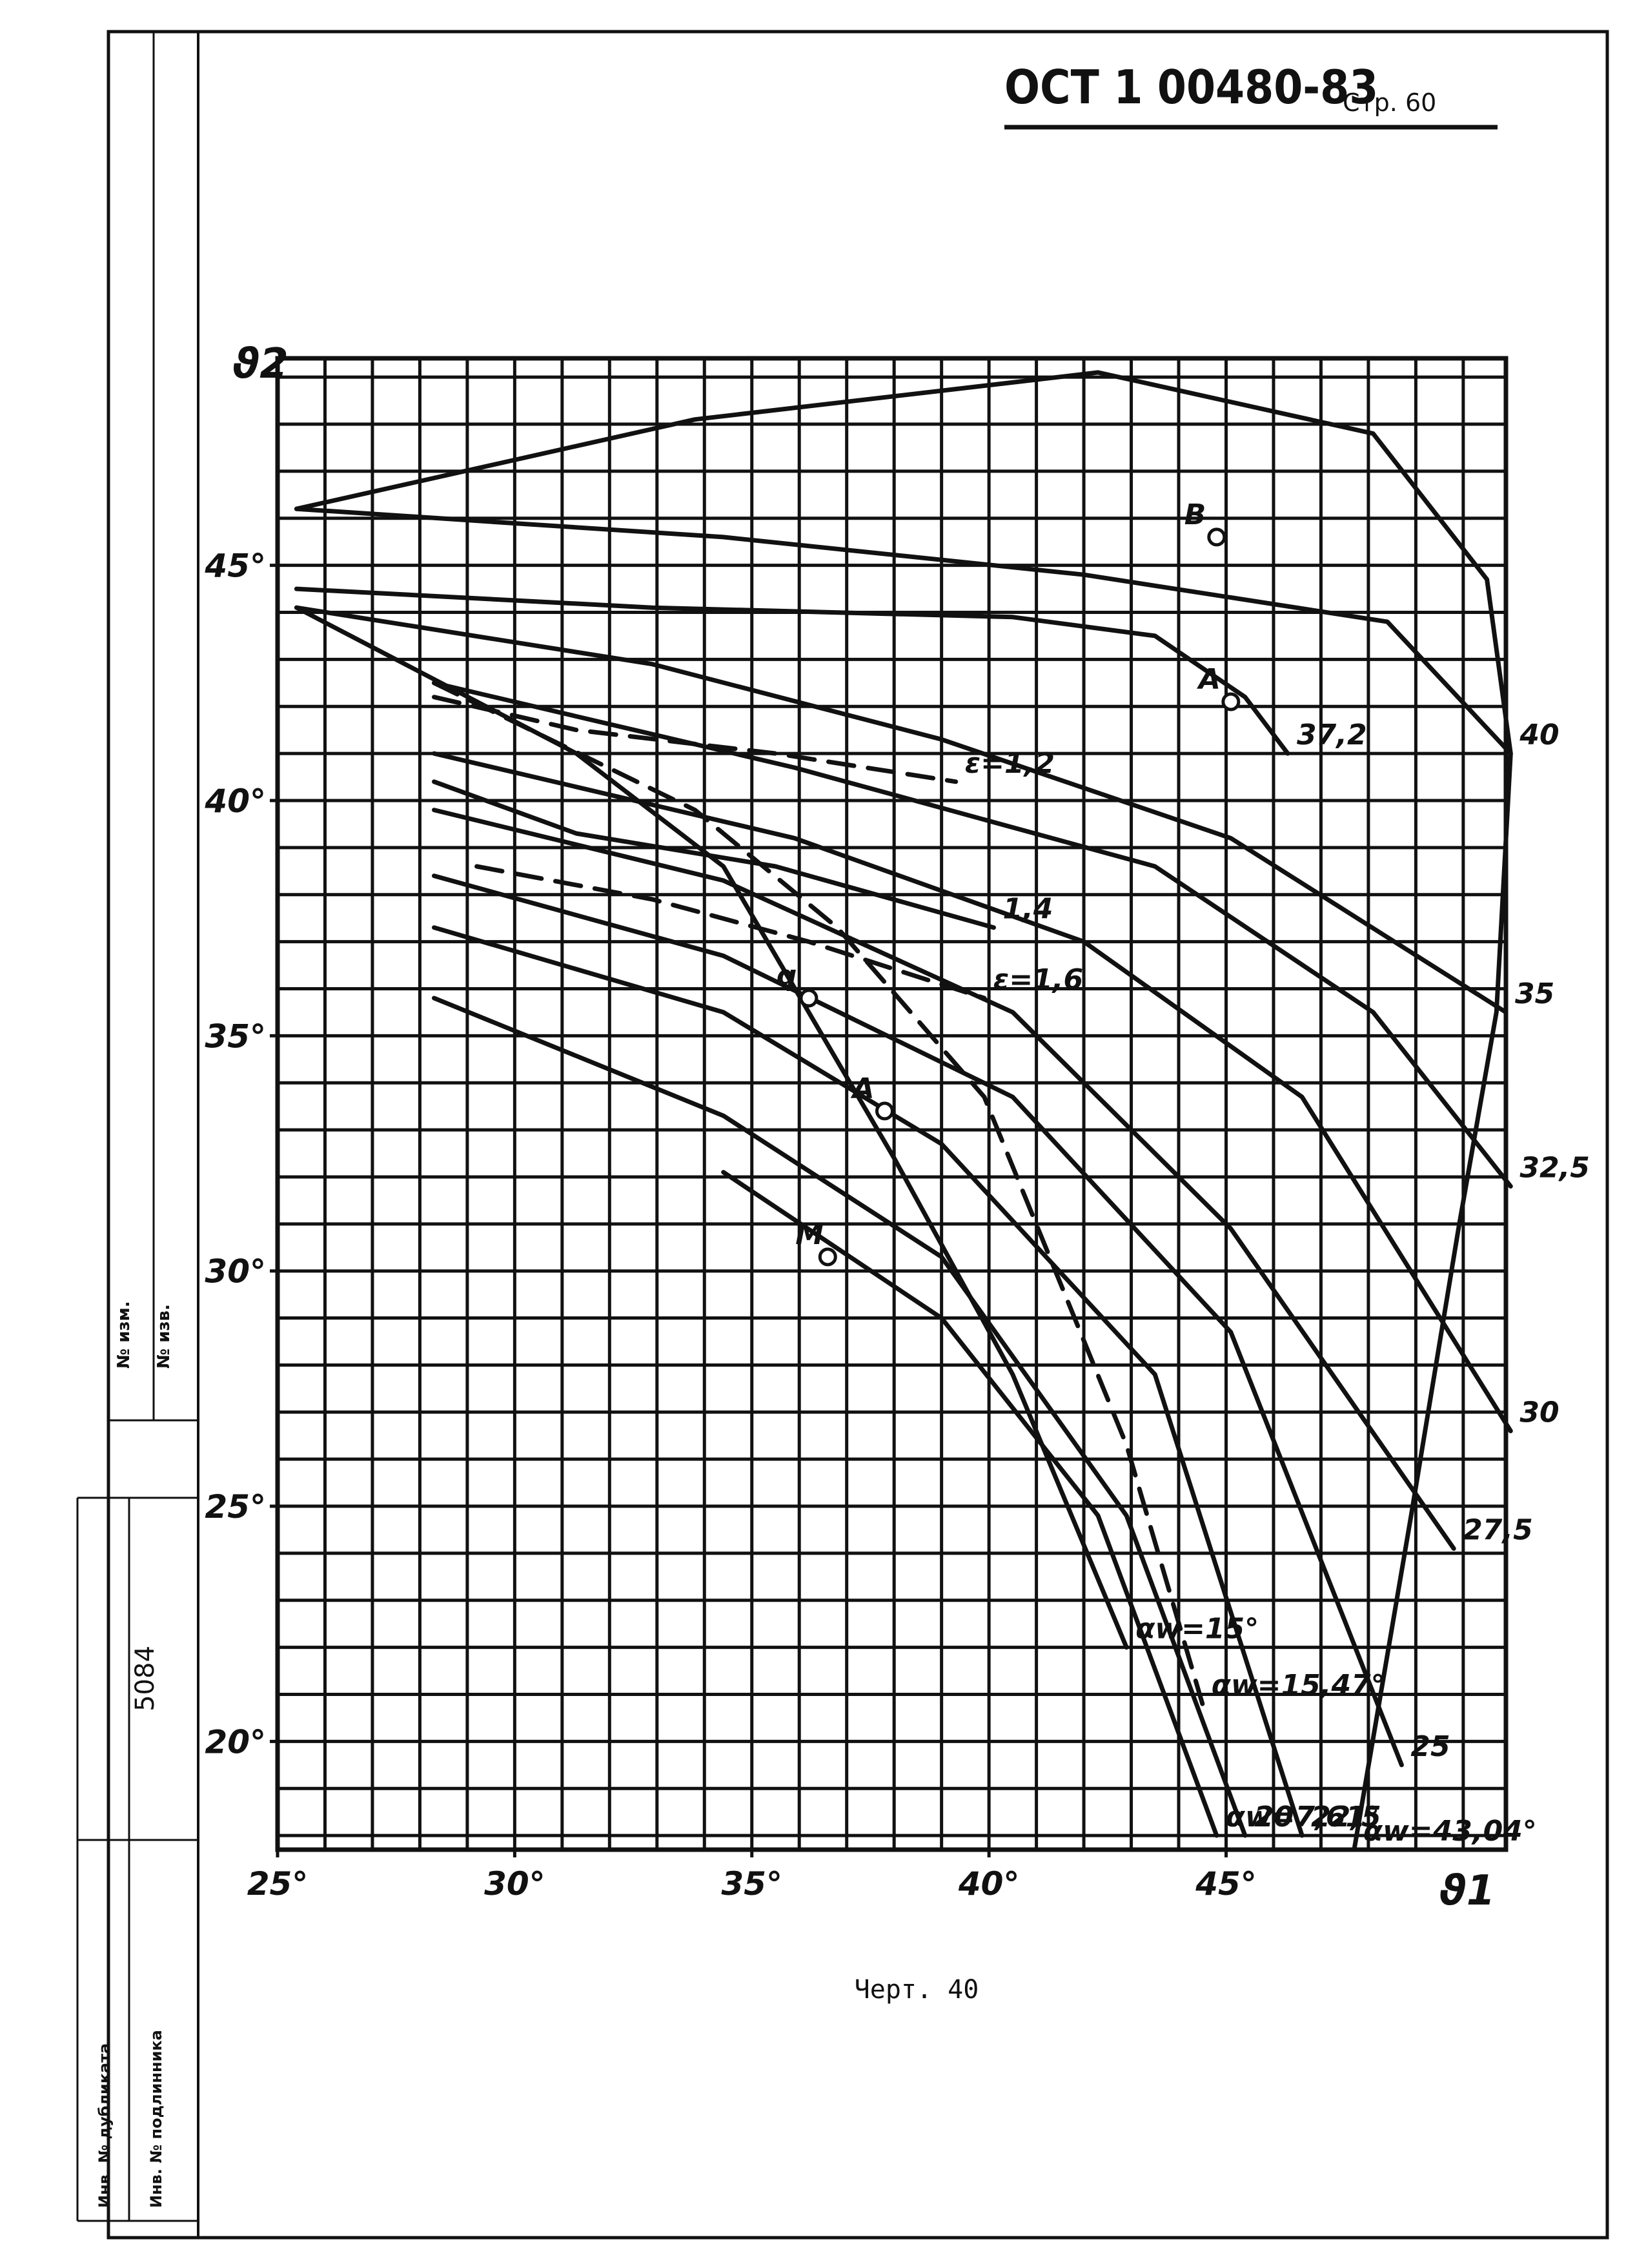 The image size is (1646, 2268). Describe the element at coordinates (1450, 1831) in the screenshot. I see `curve-label: αw=43,04°` at that location.